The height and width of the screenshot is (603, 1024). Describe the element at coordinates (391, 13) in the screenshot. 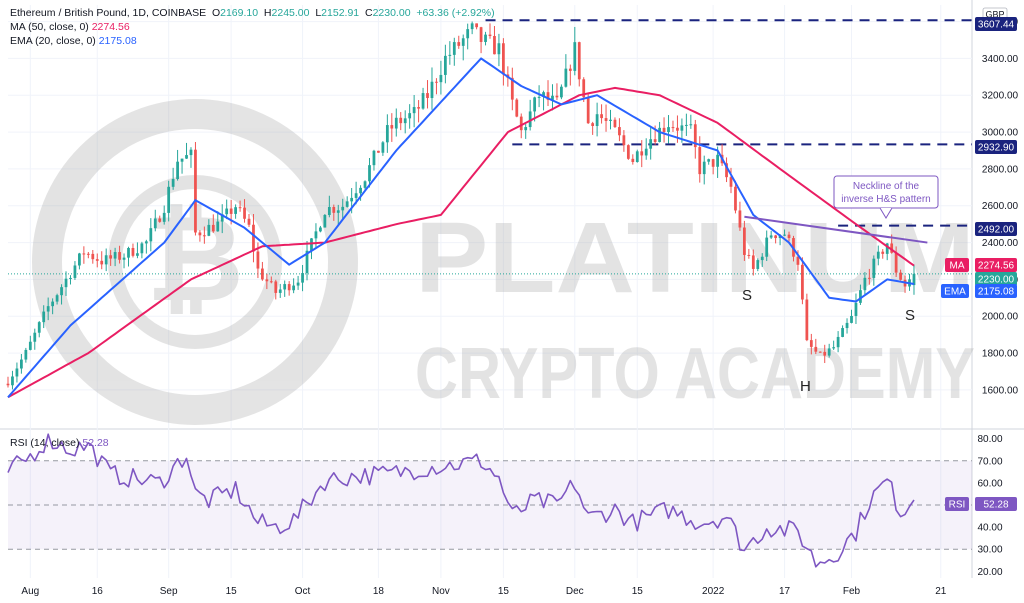

I see `ohlc-close: 2230.00` at that location.